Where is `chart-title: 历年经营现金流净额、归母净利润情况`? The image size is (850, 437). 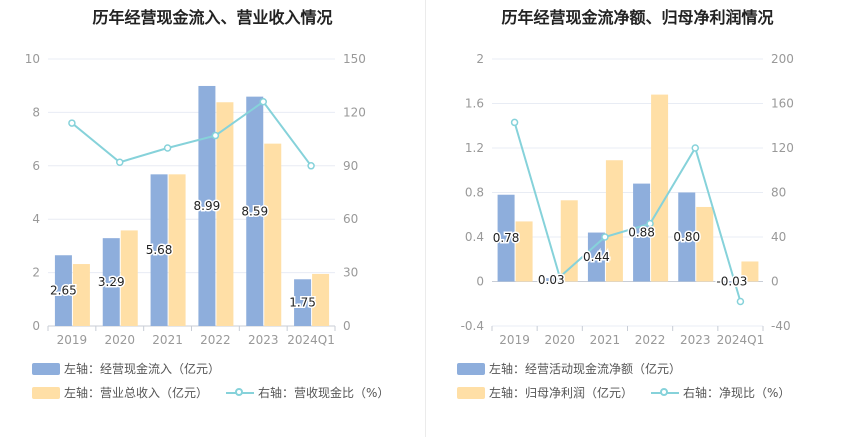 chart-title: 历年经营现金流净额、归母净利润情况 is located at coordinates (637, 17).